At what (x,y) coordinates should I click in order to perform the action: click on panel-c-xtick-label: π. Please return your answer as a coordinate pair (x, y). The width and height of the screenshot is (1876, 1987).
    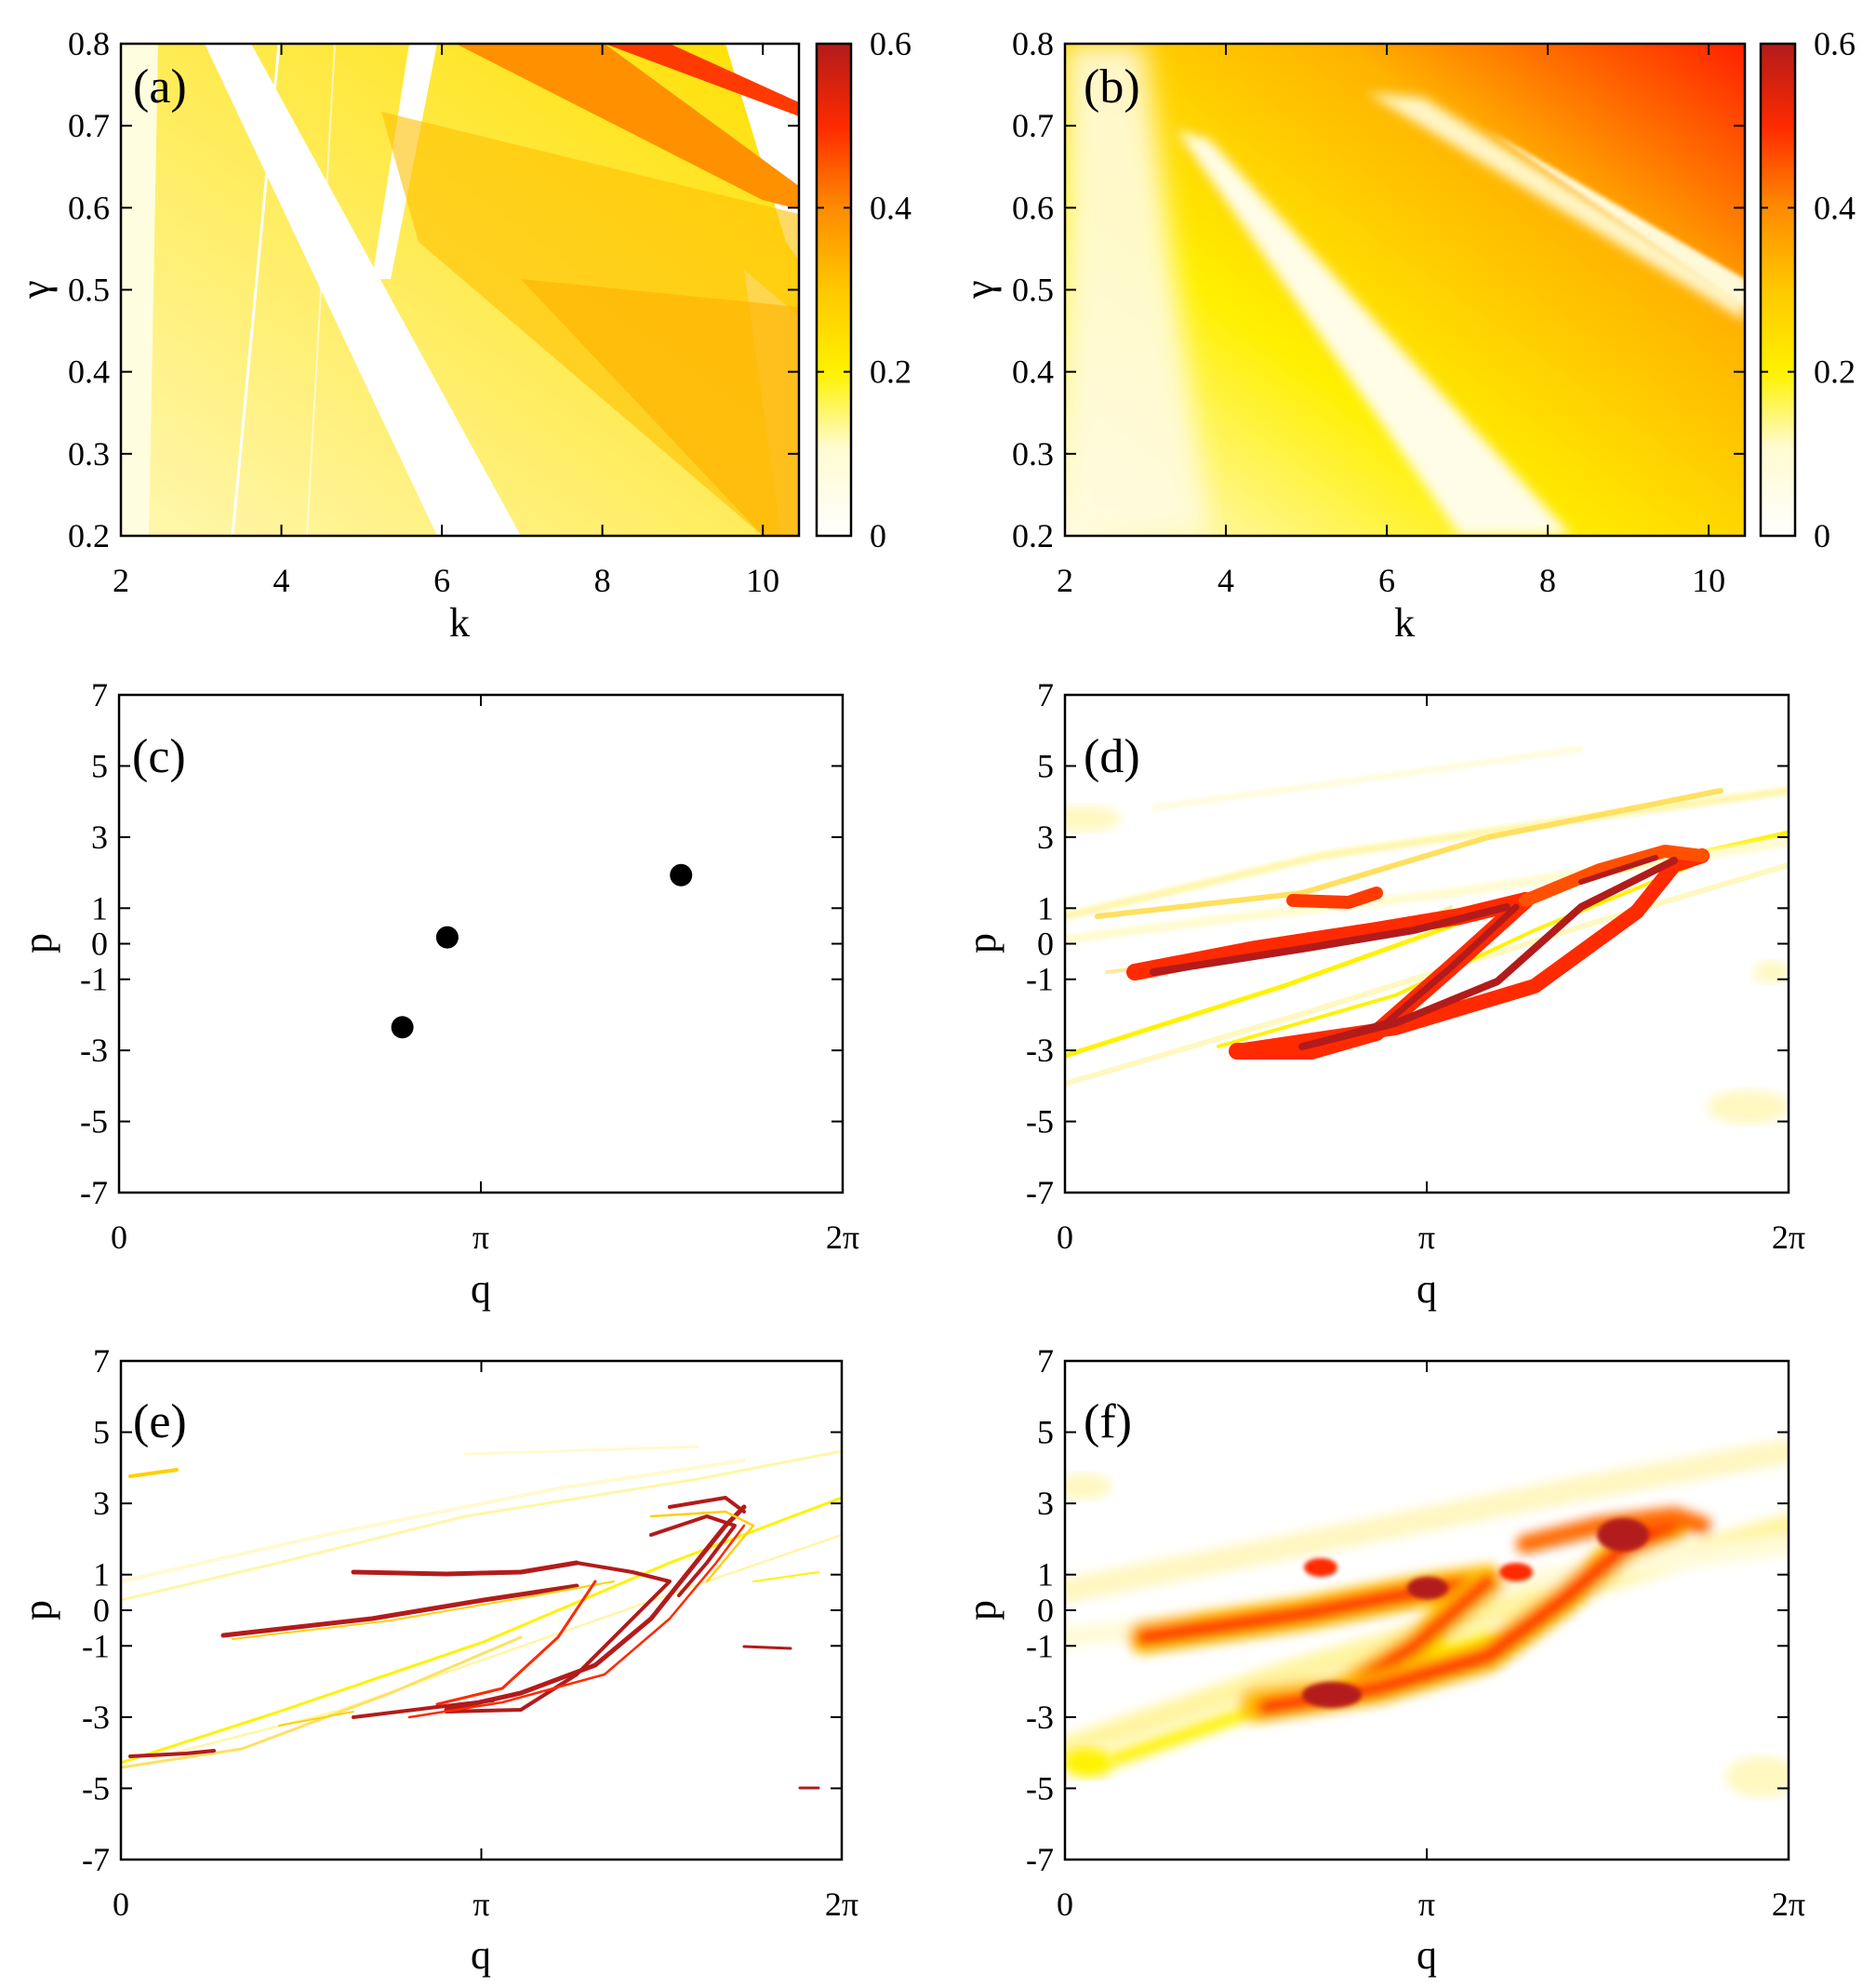
    Looking at the image, I should click on (480, 1237).